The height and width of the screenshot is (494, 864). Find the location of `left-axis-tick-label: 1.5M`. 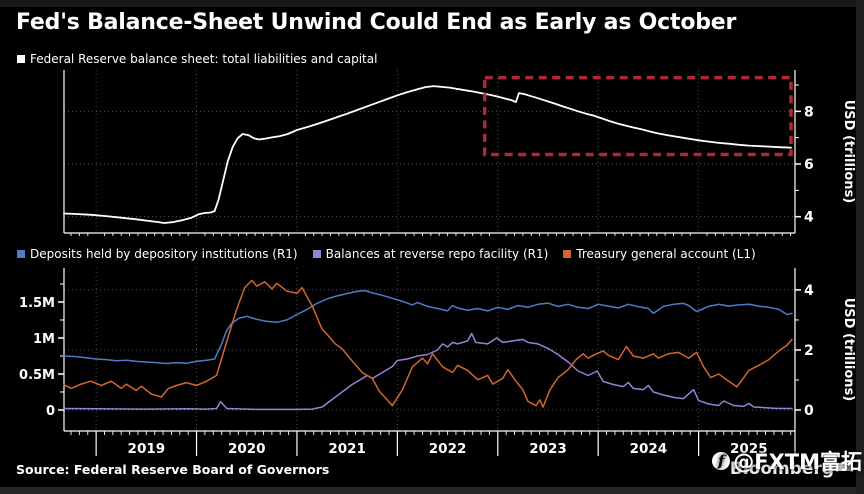

left-axis-tick-label: 1.5M is located at coordinates (37, 303).